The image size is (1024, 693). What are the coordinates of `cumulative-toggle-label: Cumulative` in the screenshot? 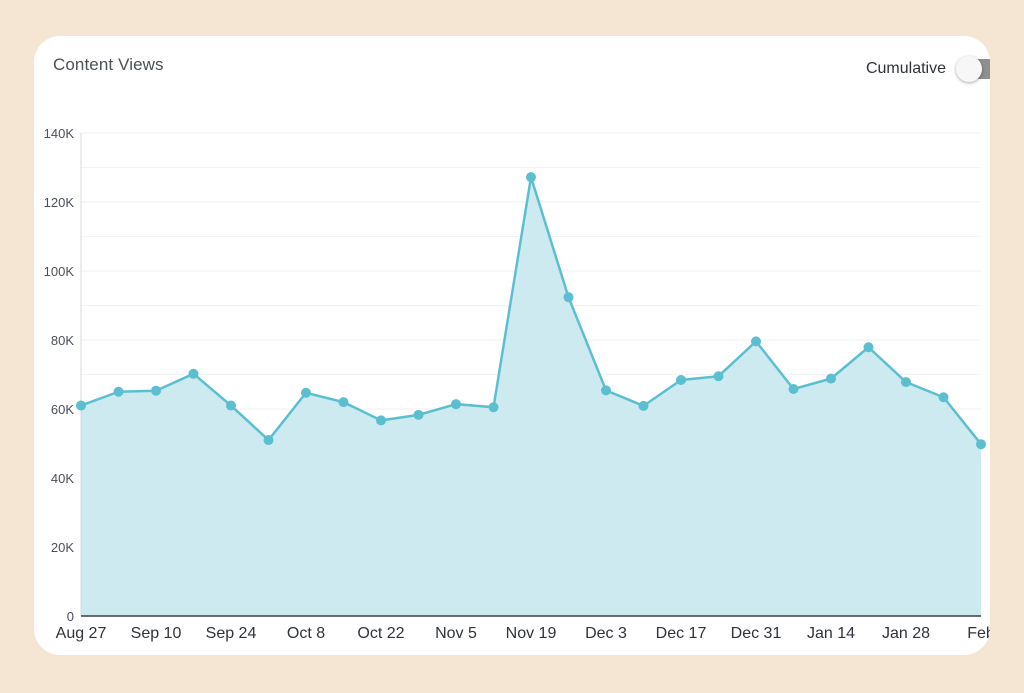 It's located at (905, 68).